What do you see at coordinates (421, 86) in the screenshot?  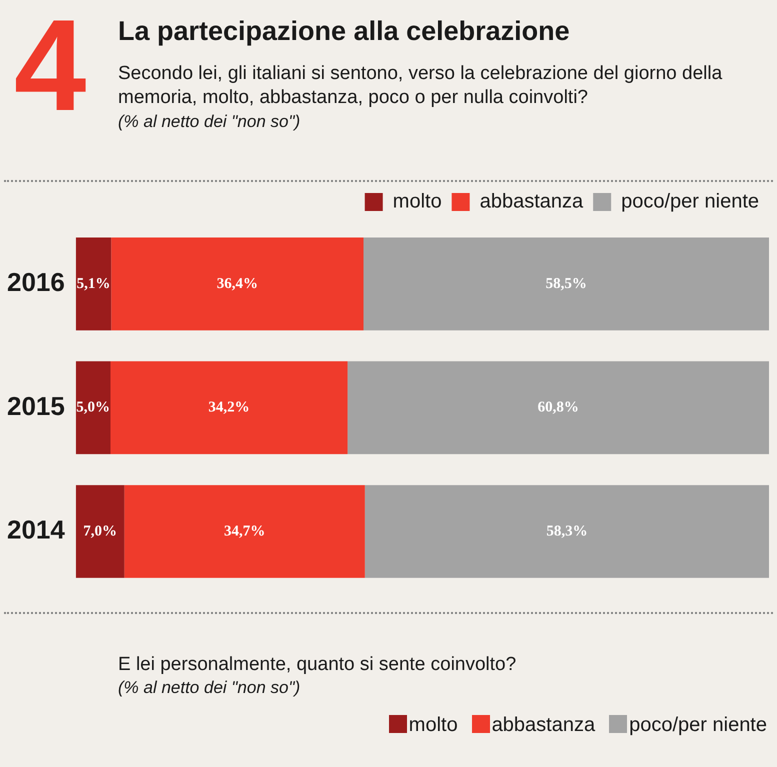 I see `chart-subtitle: Secondo lei, gli italiani si sentono, verso la celebrazione del giorno della memoria, molto, abbastanza, poco o per nulla coinvolti?` at bounding box center [421, 86].